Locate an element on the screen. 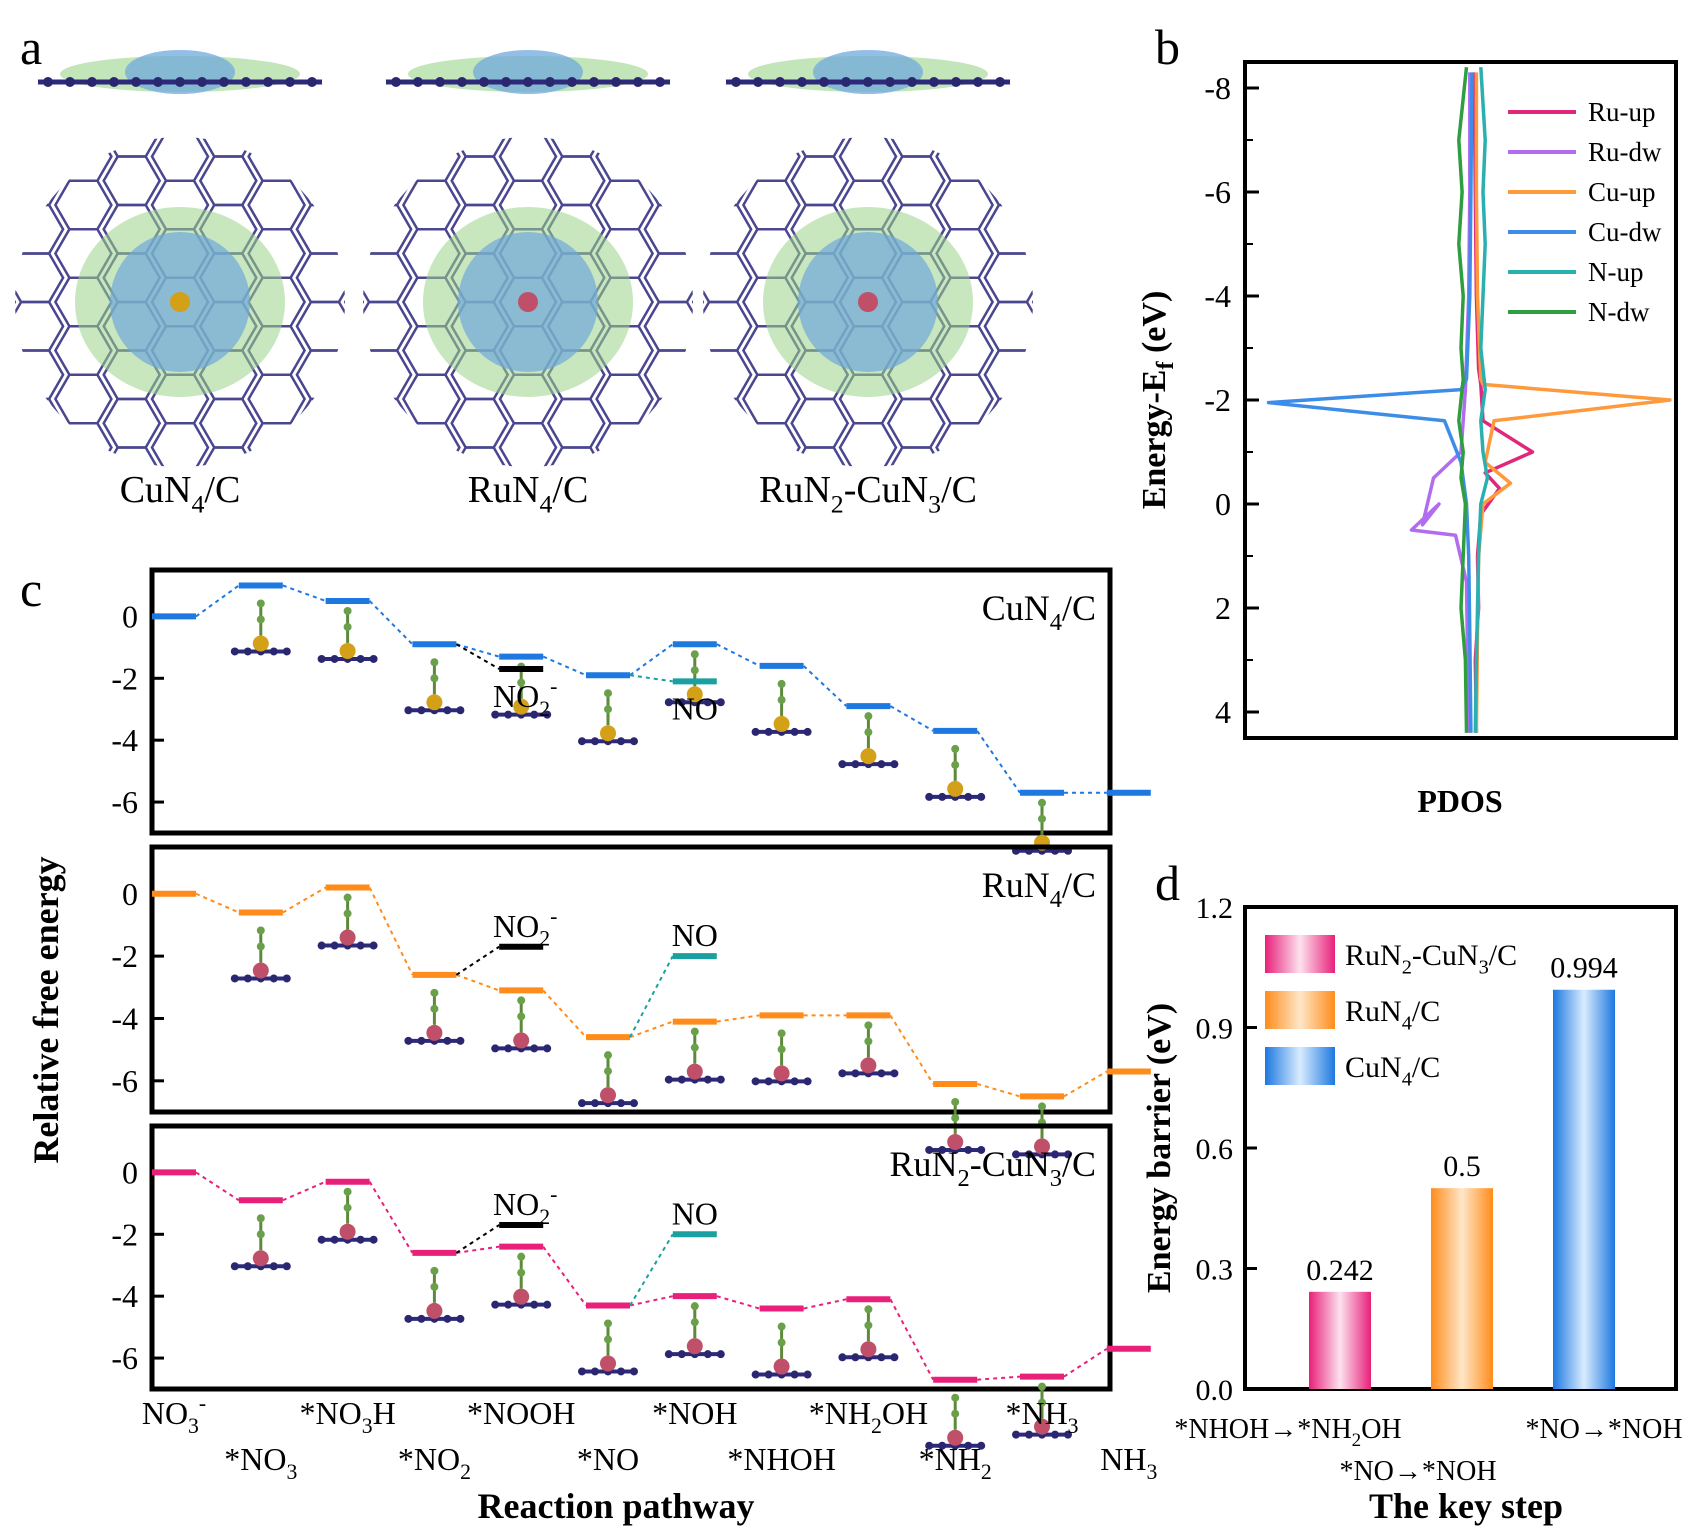 The image size is (1706, 1536). pdos-ytick-label: -2 is located at coordinates (1217, 400).